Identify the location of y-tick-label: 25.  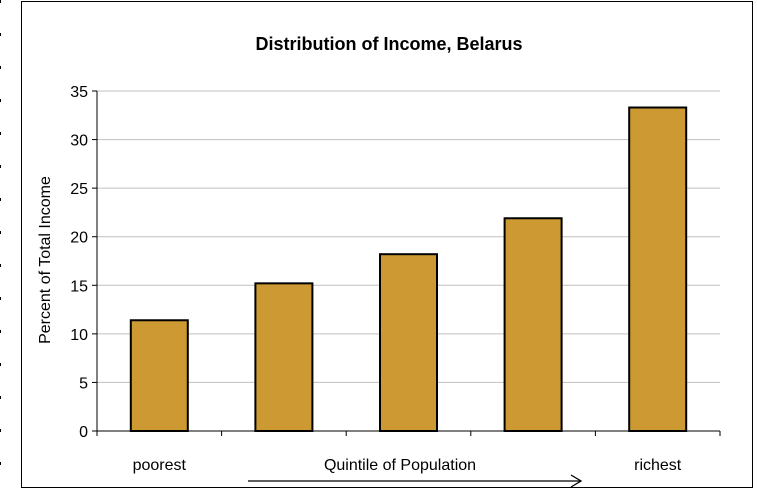
(79, 189).